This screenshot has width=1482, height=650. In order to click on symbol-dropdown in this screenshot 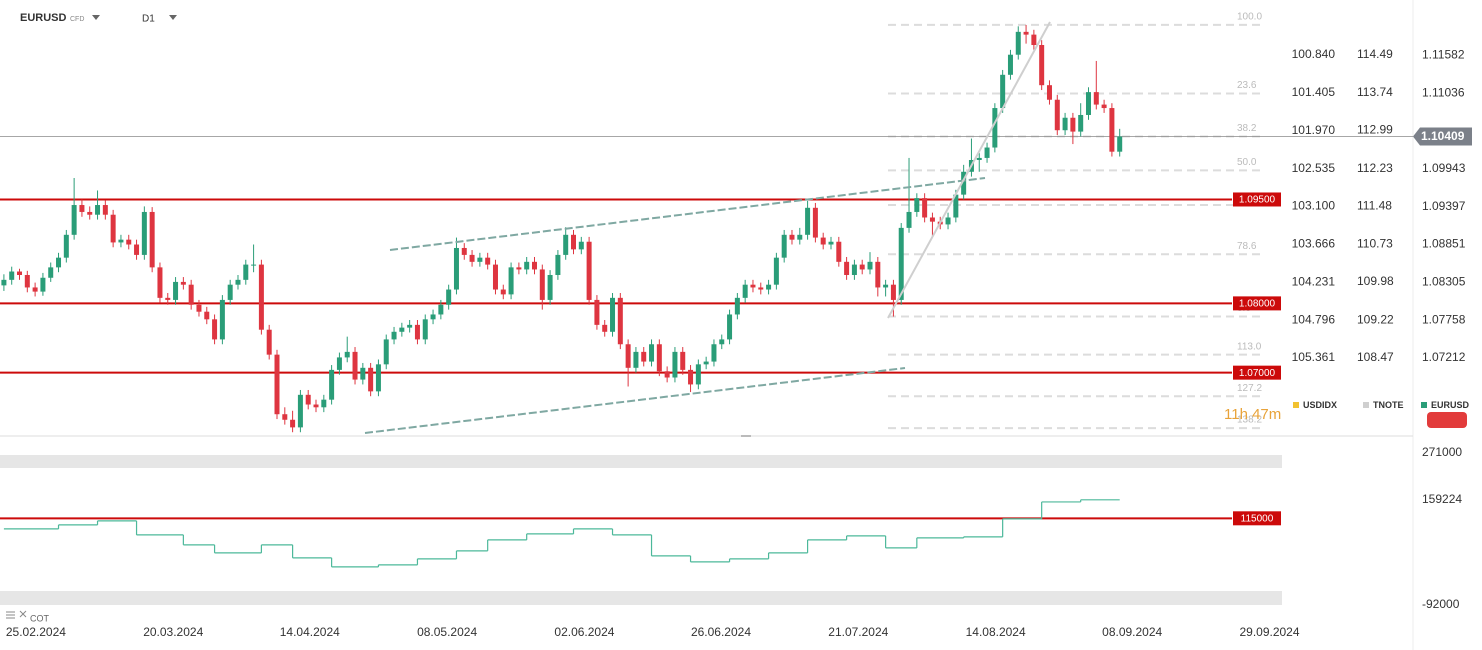, I will do `click(96, 17)`.